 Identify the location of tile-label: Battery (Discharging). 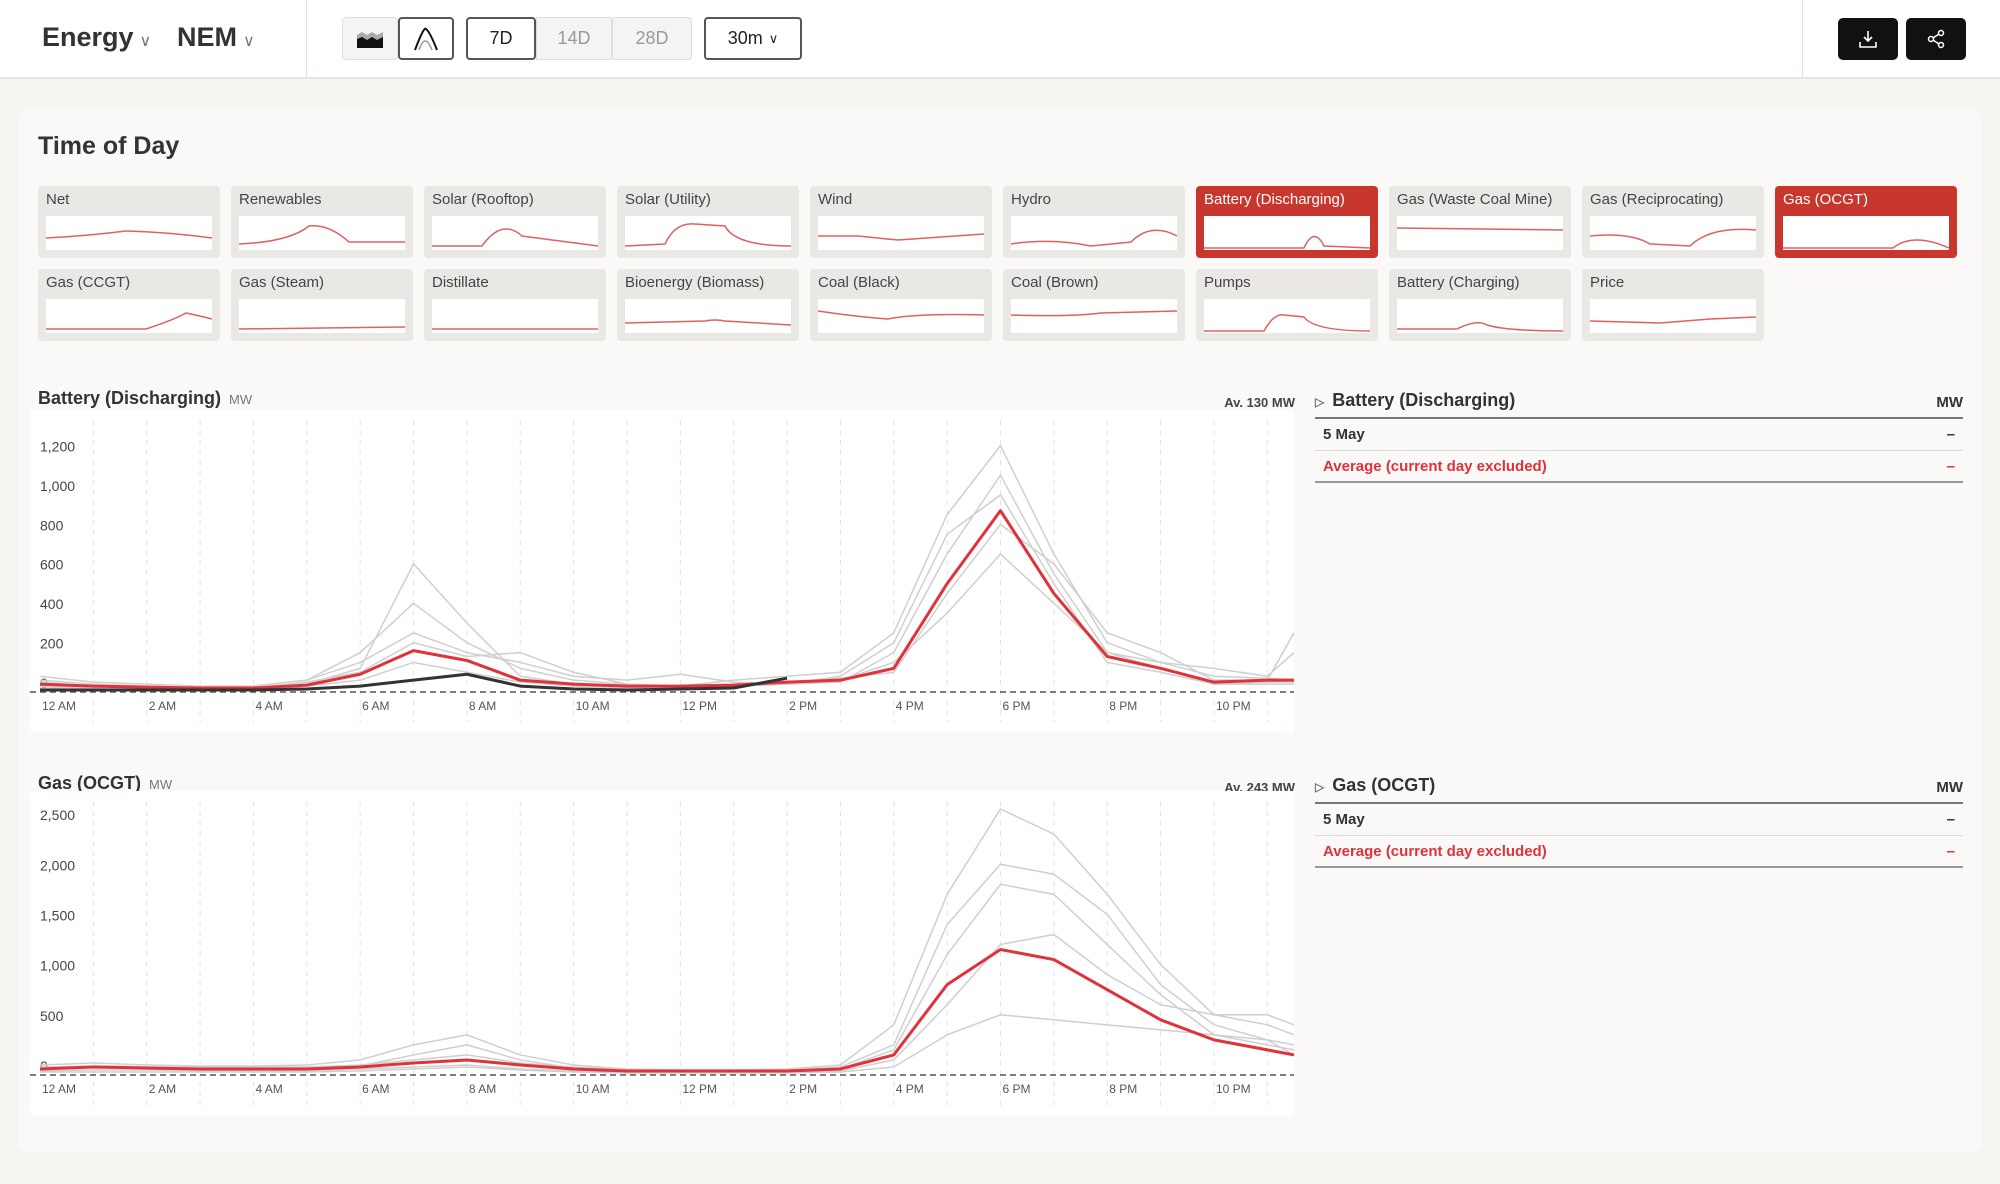
(1274, 199).